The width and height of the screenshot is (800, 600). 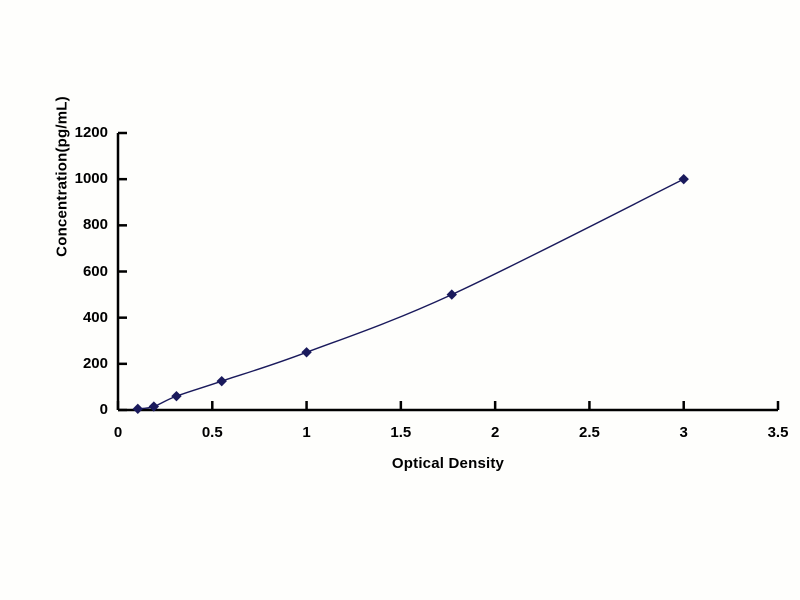 I want to click on y-tick-label: 1000, so click(x=91, y=179).